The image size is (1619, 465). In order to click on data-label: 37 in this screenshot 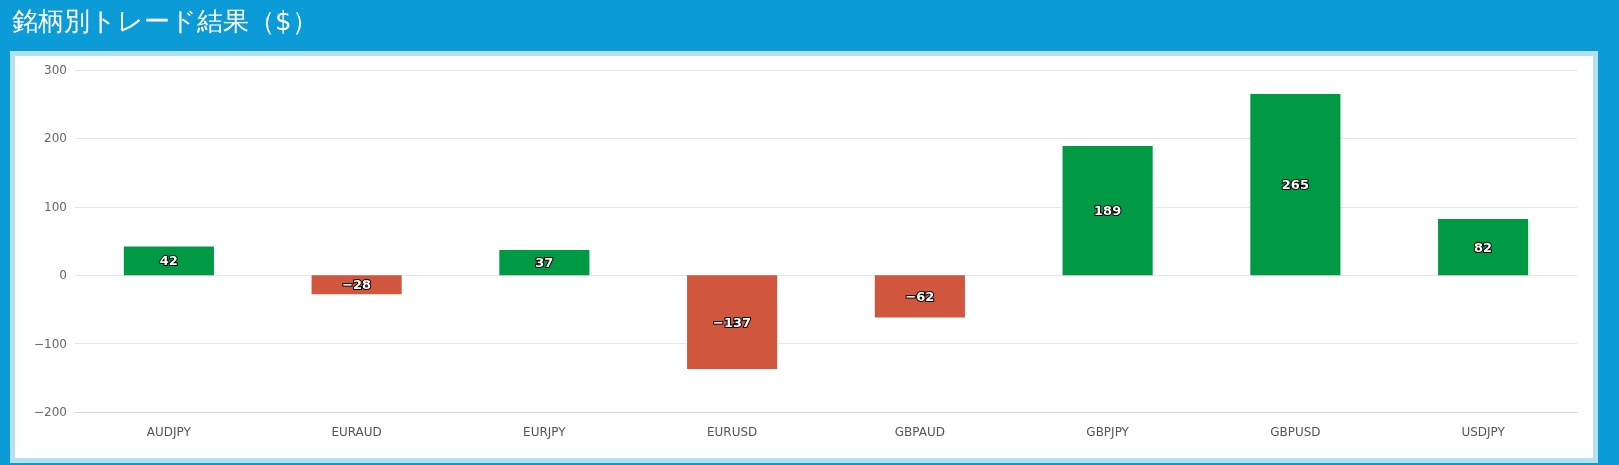, I will do `click(544, 263)`.